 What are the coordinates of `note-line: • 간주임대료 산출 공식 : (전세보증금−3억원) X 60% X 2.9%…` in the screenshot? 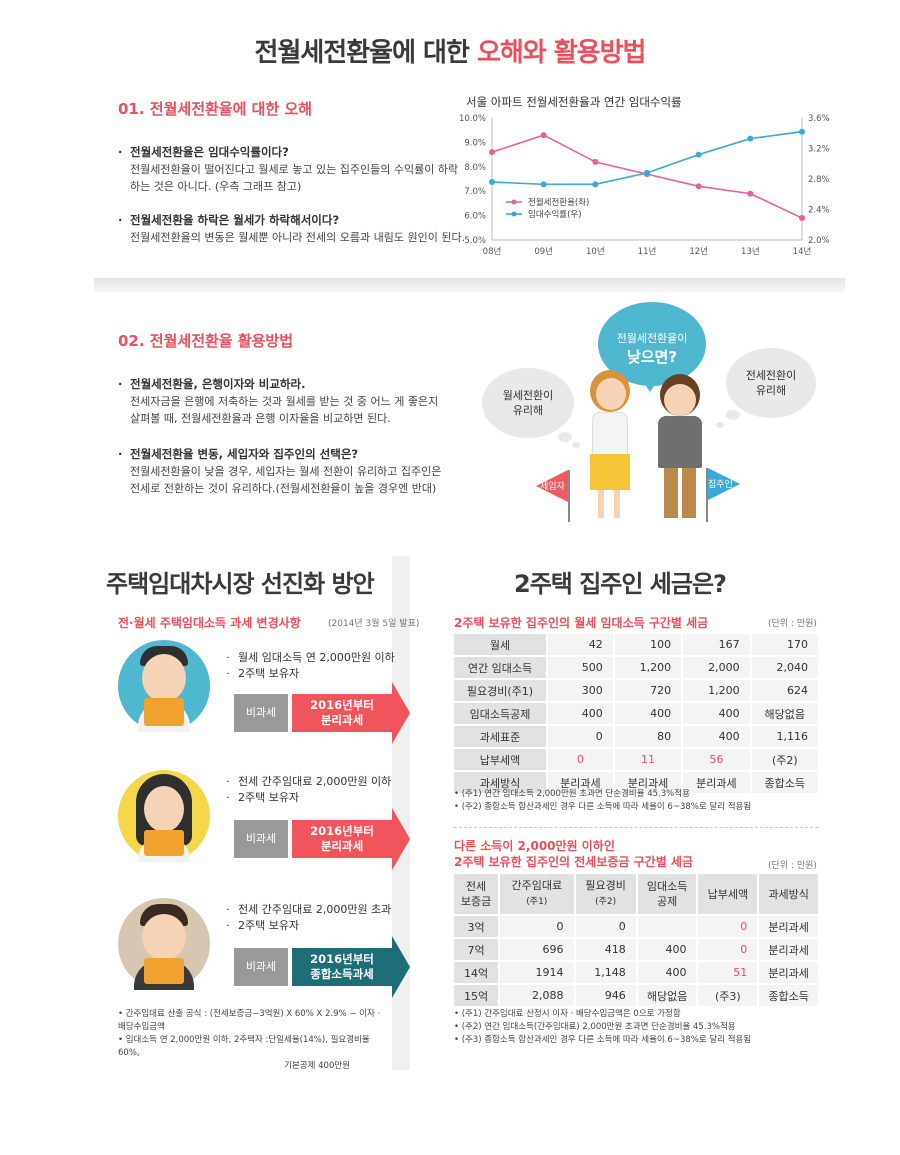 It's located at (249, 1020).